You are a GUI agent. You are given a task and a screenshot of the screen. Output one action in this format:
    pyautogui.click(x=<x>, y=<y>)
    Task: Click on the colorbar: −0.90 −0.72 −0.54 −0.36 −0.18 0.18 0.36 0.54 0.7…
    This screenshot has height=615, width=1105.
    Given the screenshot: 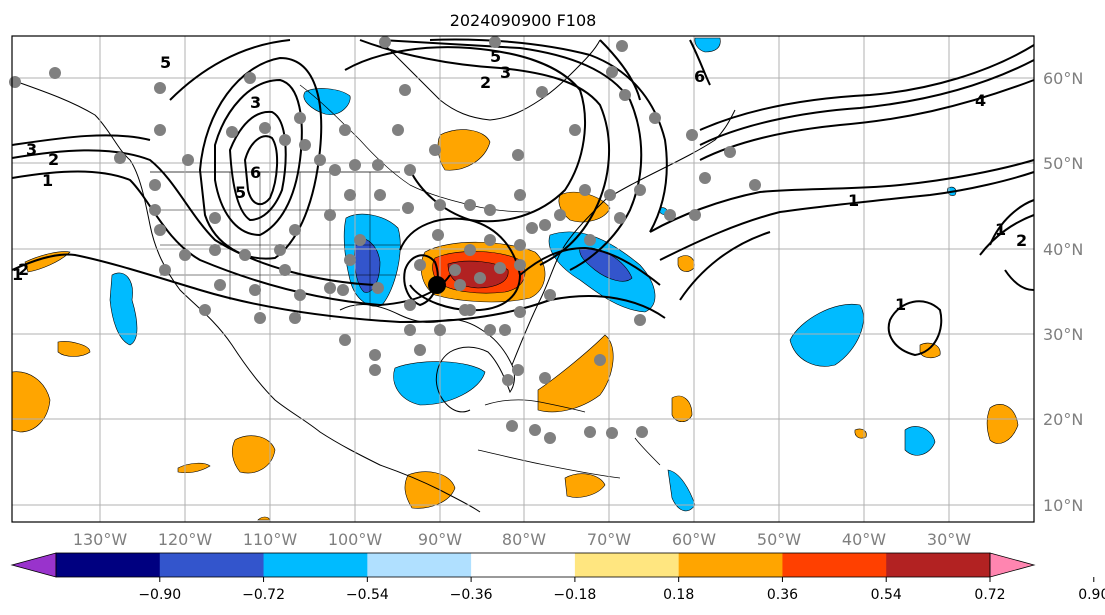 What is the action you would take?
    pyautogui.click(x=557, y=577)
    